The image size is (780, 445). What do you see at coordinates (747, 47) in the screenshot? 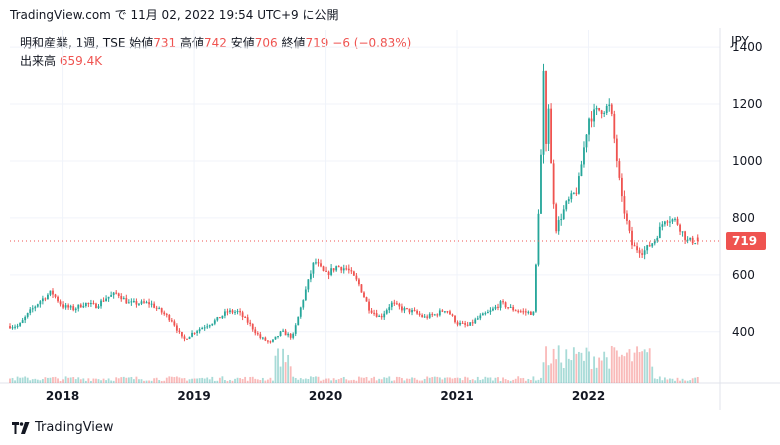
I see `y-tick-label: 1400` at bounding box center [747, 47].